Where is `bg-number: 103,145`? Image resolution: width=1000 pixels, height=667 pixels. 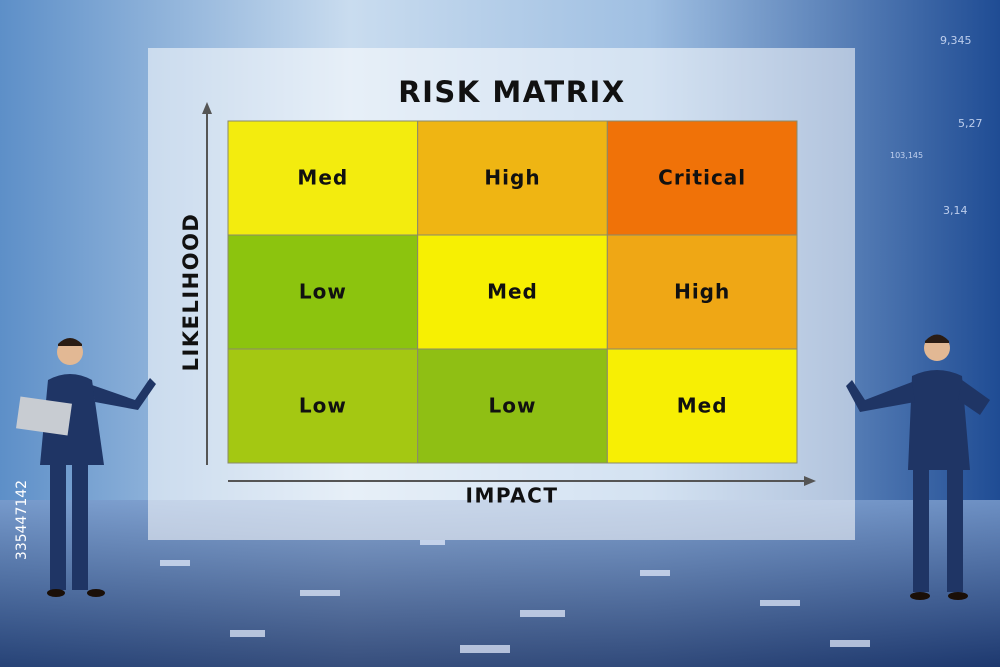
bg-number: 103,145 is located at coordinates (906, 155).